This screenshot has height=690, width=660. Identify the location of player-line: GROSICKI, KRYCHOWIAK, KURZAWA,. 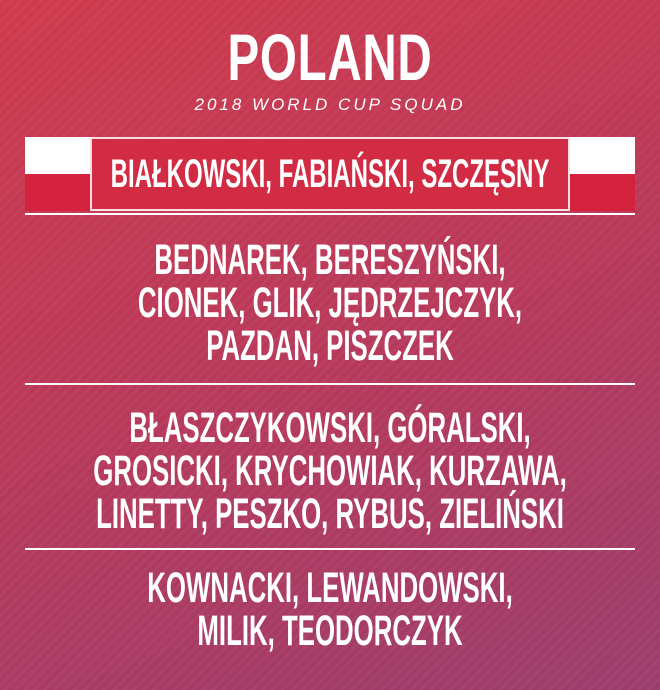
(330, 471).